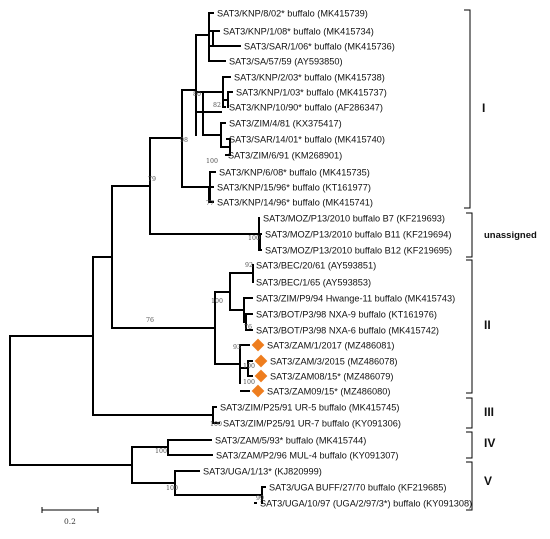  What do you see at coordinates (290, 440) in the screenshot?
I see `leaf-label: SAT3/ZAM/5/93* buffalo (MK415744)` at bounding box center [290, 440].